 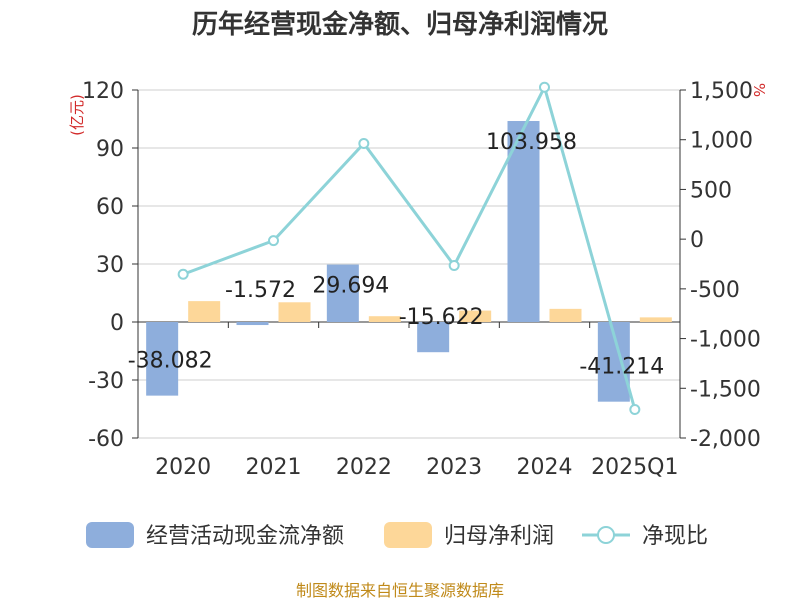 What do you see at coordinates (245, 536) in the screenshot?
I see `legend-label-cash: 经营活动现金流净额` at bounding box center [245, 536].